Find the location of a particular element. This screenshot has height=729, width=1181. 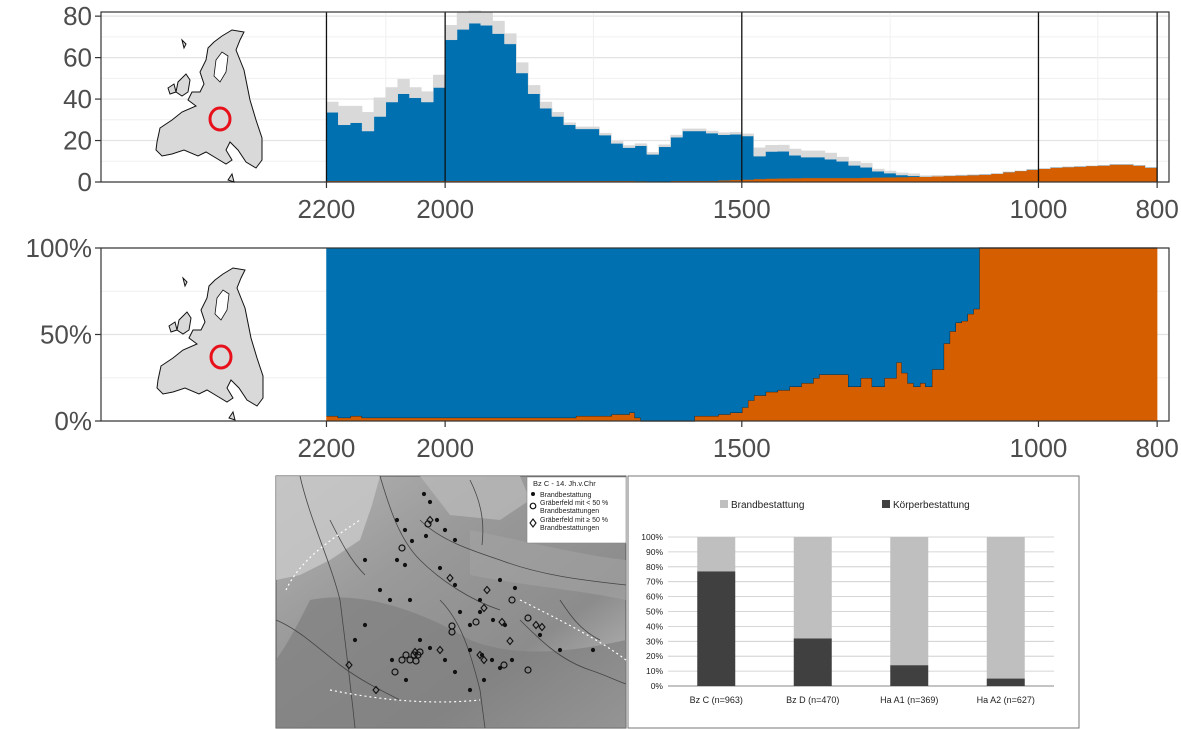

panel1-x-axis: 2200 2000 1500 1000 800 is located at coordinates (738, 203).